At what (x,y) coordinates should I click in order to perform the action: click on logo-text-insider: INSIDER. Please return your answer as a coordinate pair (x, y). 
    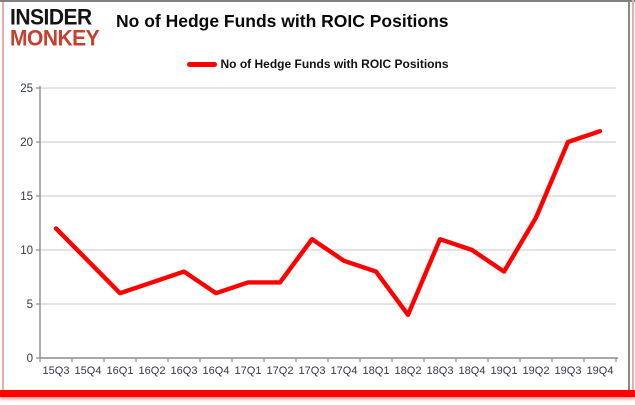
    Looking at the image, I should click on (51, 17).